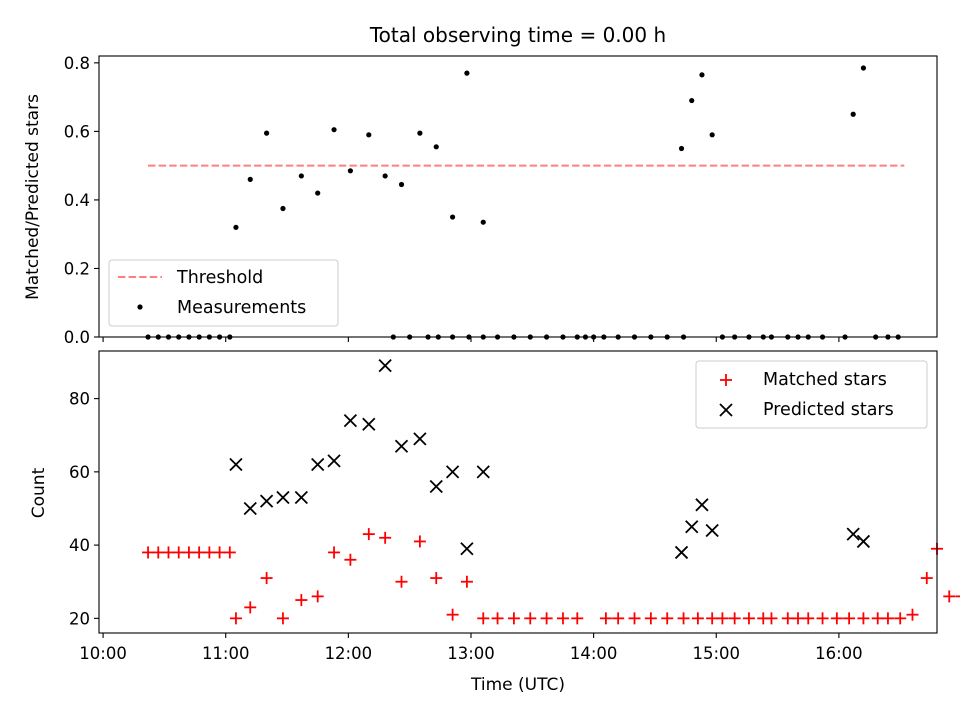 This screenshot has width=960, height=720. Describe the element at coordinates (226, 653) in the screenshot. I see `x-tick-label: 11:00` at that location.